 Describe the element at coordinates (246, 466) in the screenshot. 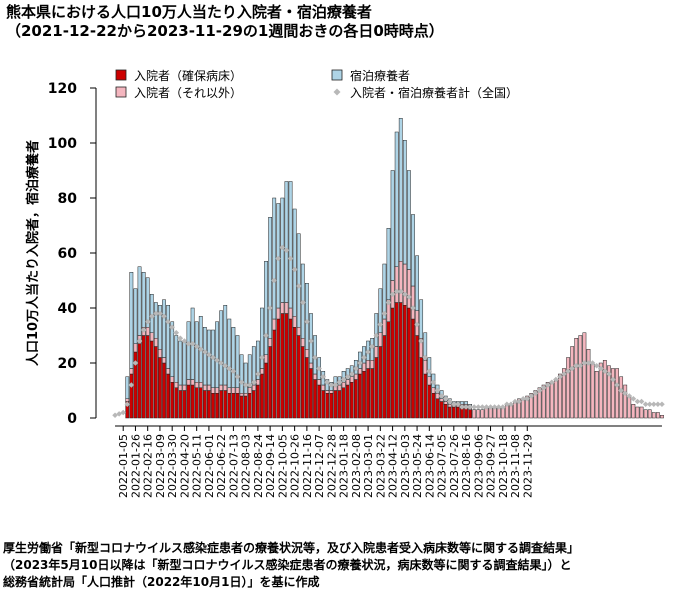

I see `x-tick-label: 2022-08-03` at that location.